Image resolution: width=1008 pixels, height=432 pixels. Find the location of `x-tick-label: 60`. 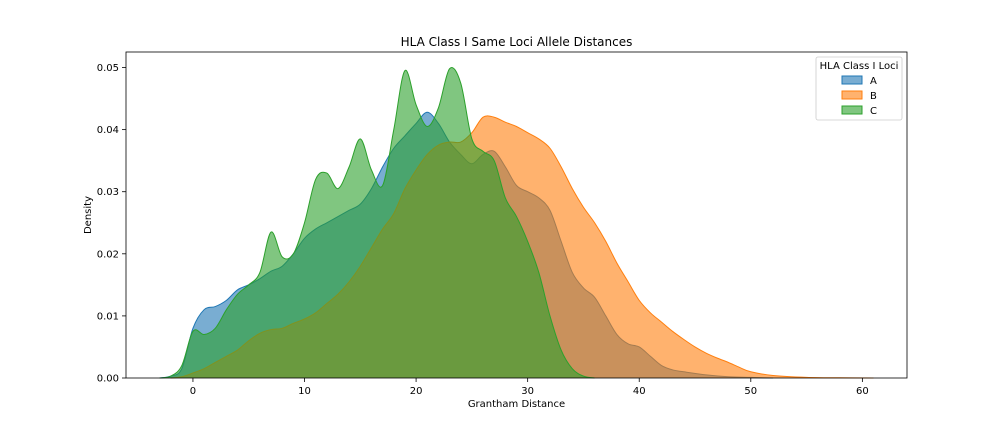

x-tick-label: 60 is located at coordinates (862, 391).